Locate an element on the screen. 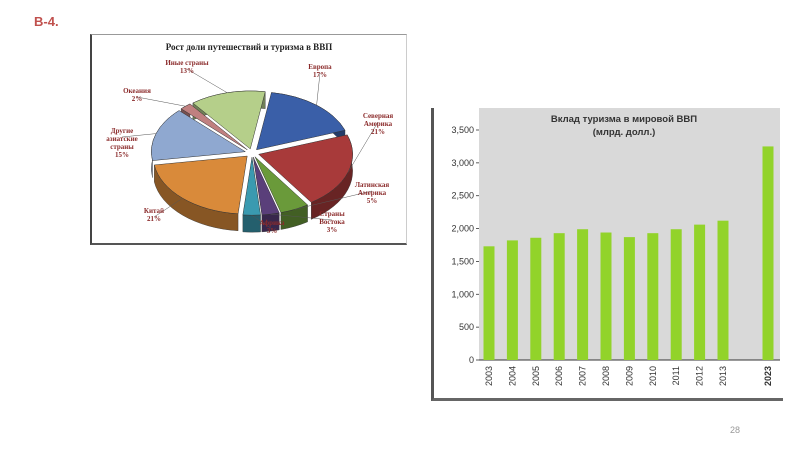 This screenshot has width=800, height=450. bar-chart-subtitle: (млрд. долл.) is located at coordinates (624, 132).